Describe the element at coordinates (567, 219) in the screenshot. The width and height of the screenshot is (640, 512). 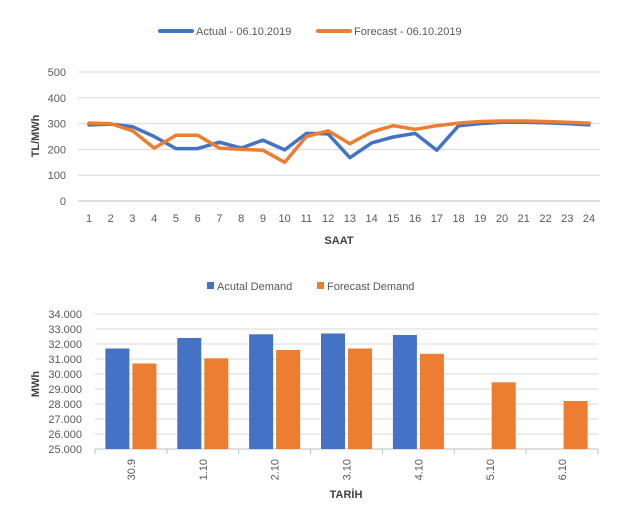
I see `x-tick-label: 23` at that location.